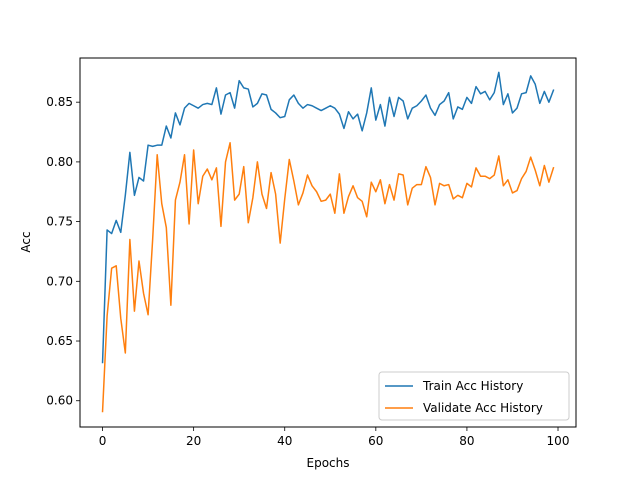 This screenshot has height=480, width=640. Describe the element at coordinates (466, 441) in the screenshot. I see `x-tick-label: 80` at that location.